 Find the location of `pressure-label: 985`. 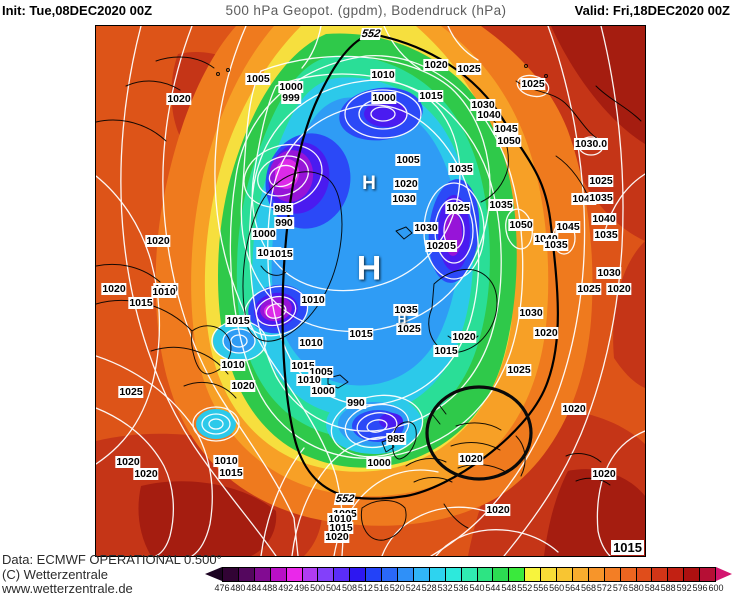

pressure-label: 985 is located at coordinates (283, 209).